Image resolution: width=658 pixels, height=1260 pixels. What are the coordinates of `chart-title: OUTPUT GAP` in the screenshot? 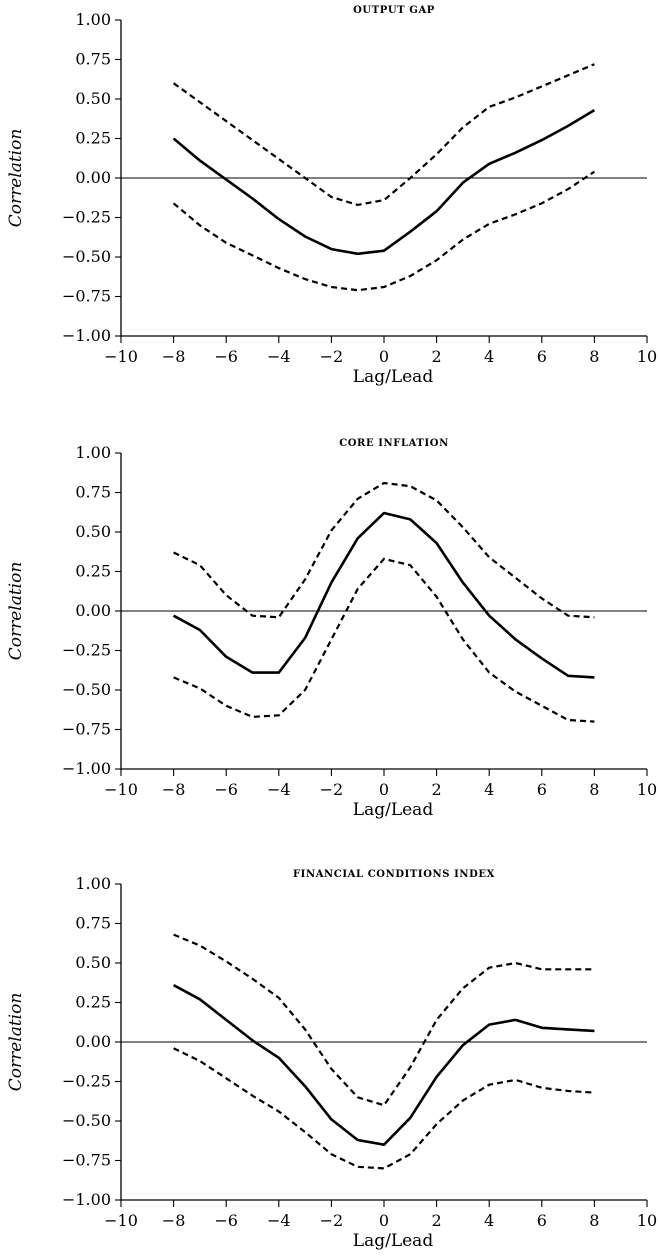 It's located at (394, 10).